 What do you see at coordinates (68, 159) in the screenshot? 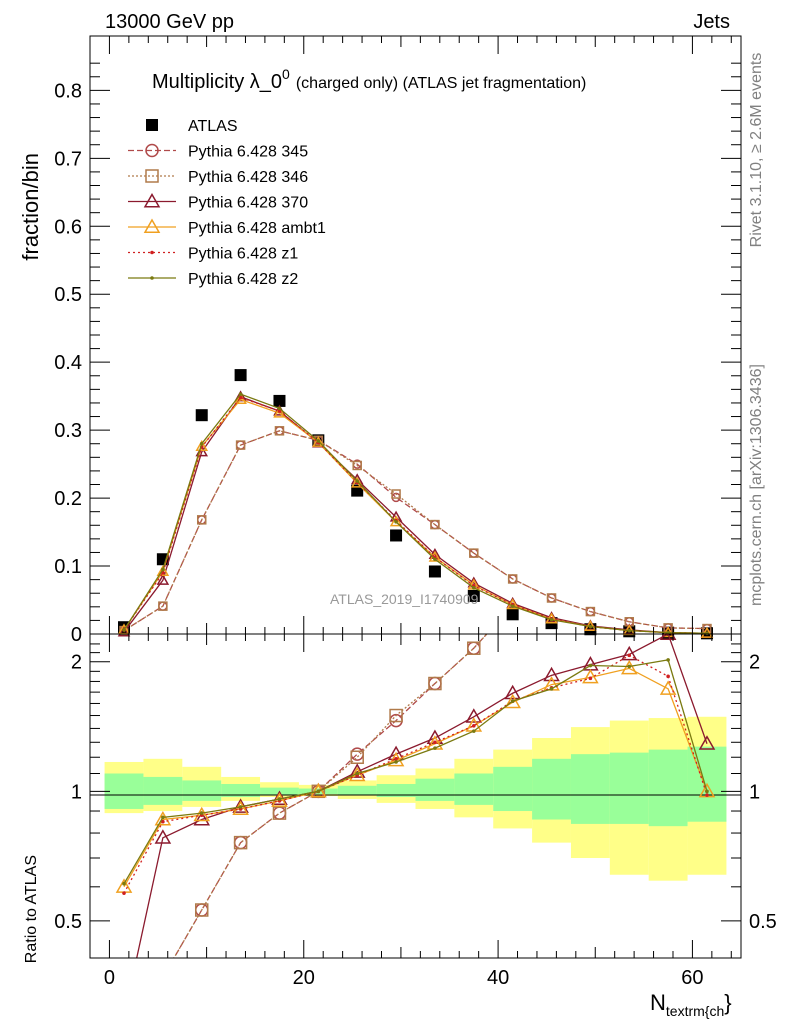
I see `y-tick-label: 0.7` at bounding box center [68, 159].